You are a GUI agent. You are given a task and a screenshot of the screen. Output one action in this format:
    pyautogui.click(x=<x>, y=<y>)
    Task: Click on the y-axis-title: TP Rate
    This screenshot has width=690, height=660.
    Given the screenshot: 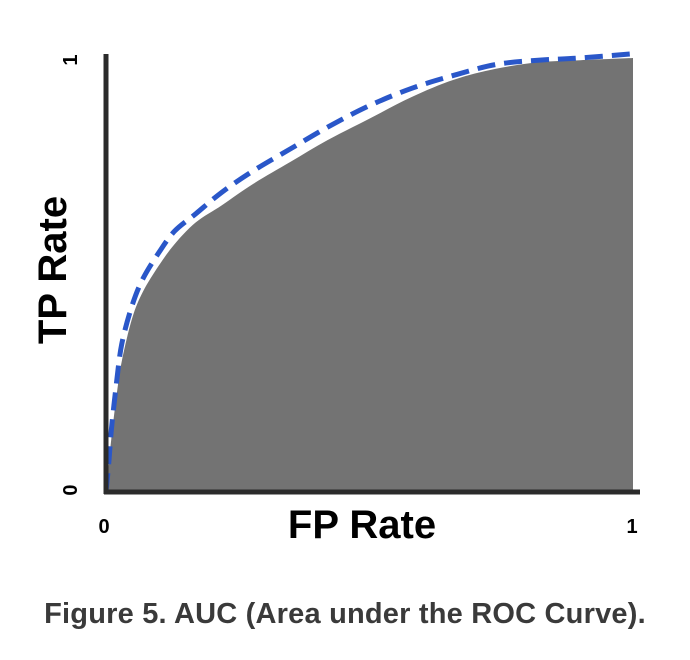 What is the action you would take?
    pyautogui.click(x=53, y=270)
    